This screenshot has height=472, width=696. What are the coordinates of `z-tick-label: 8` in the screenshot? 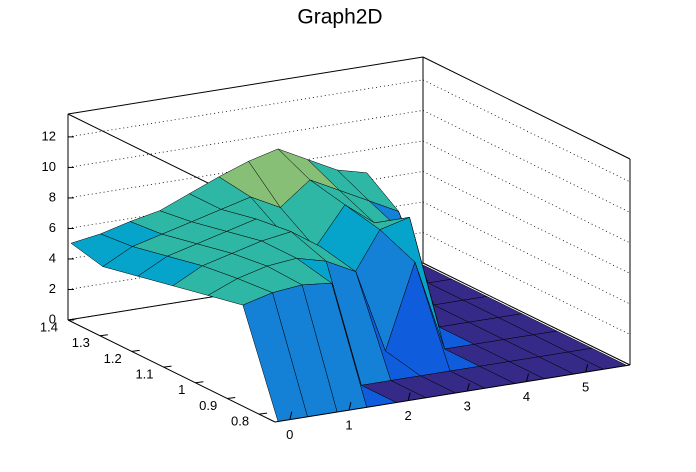 It's located at (52, 196).